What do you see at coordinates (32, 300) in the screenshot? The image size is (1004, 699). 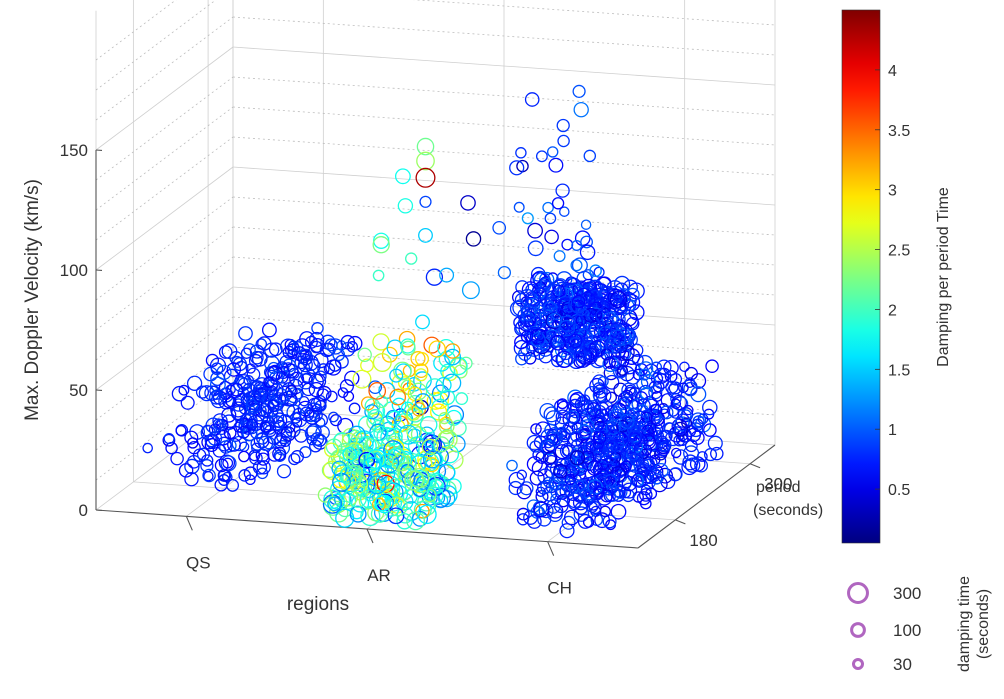 I see `z-axis-label: Max. Doppler Velocity (km/s)` at bounding box center [32, 300].